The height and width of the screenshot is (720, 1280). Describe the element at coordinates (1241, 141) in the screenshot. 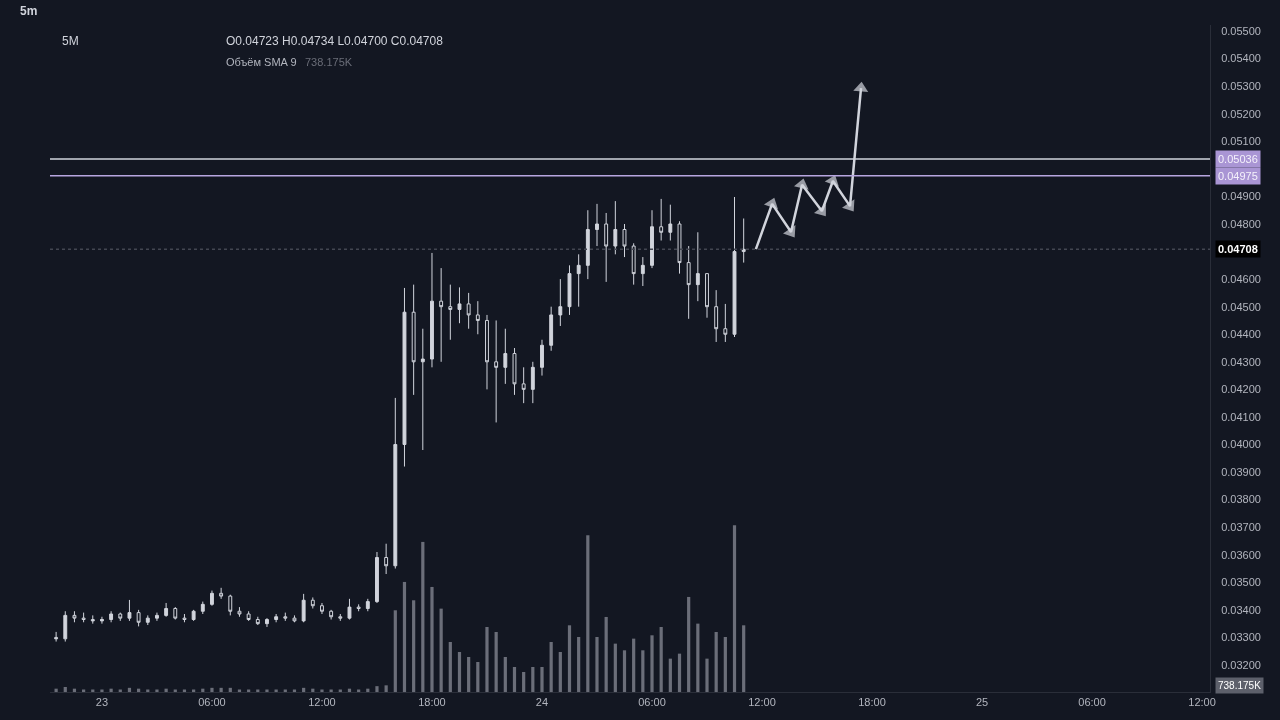

I see `y-tick-label: 0.05100` at that location.